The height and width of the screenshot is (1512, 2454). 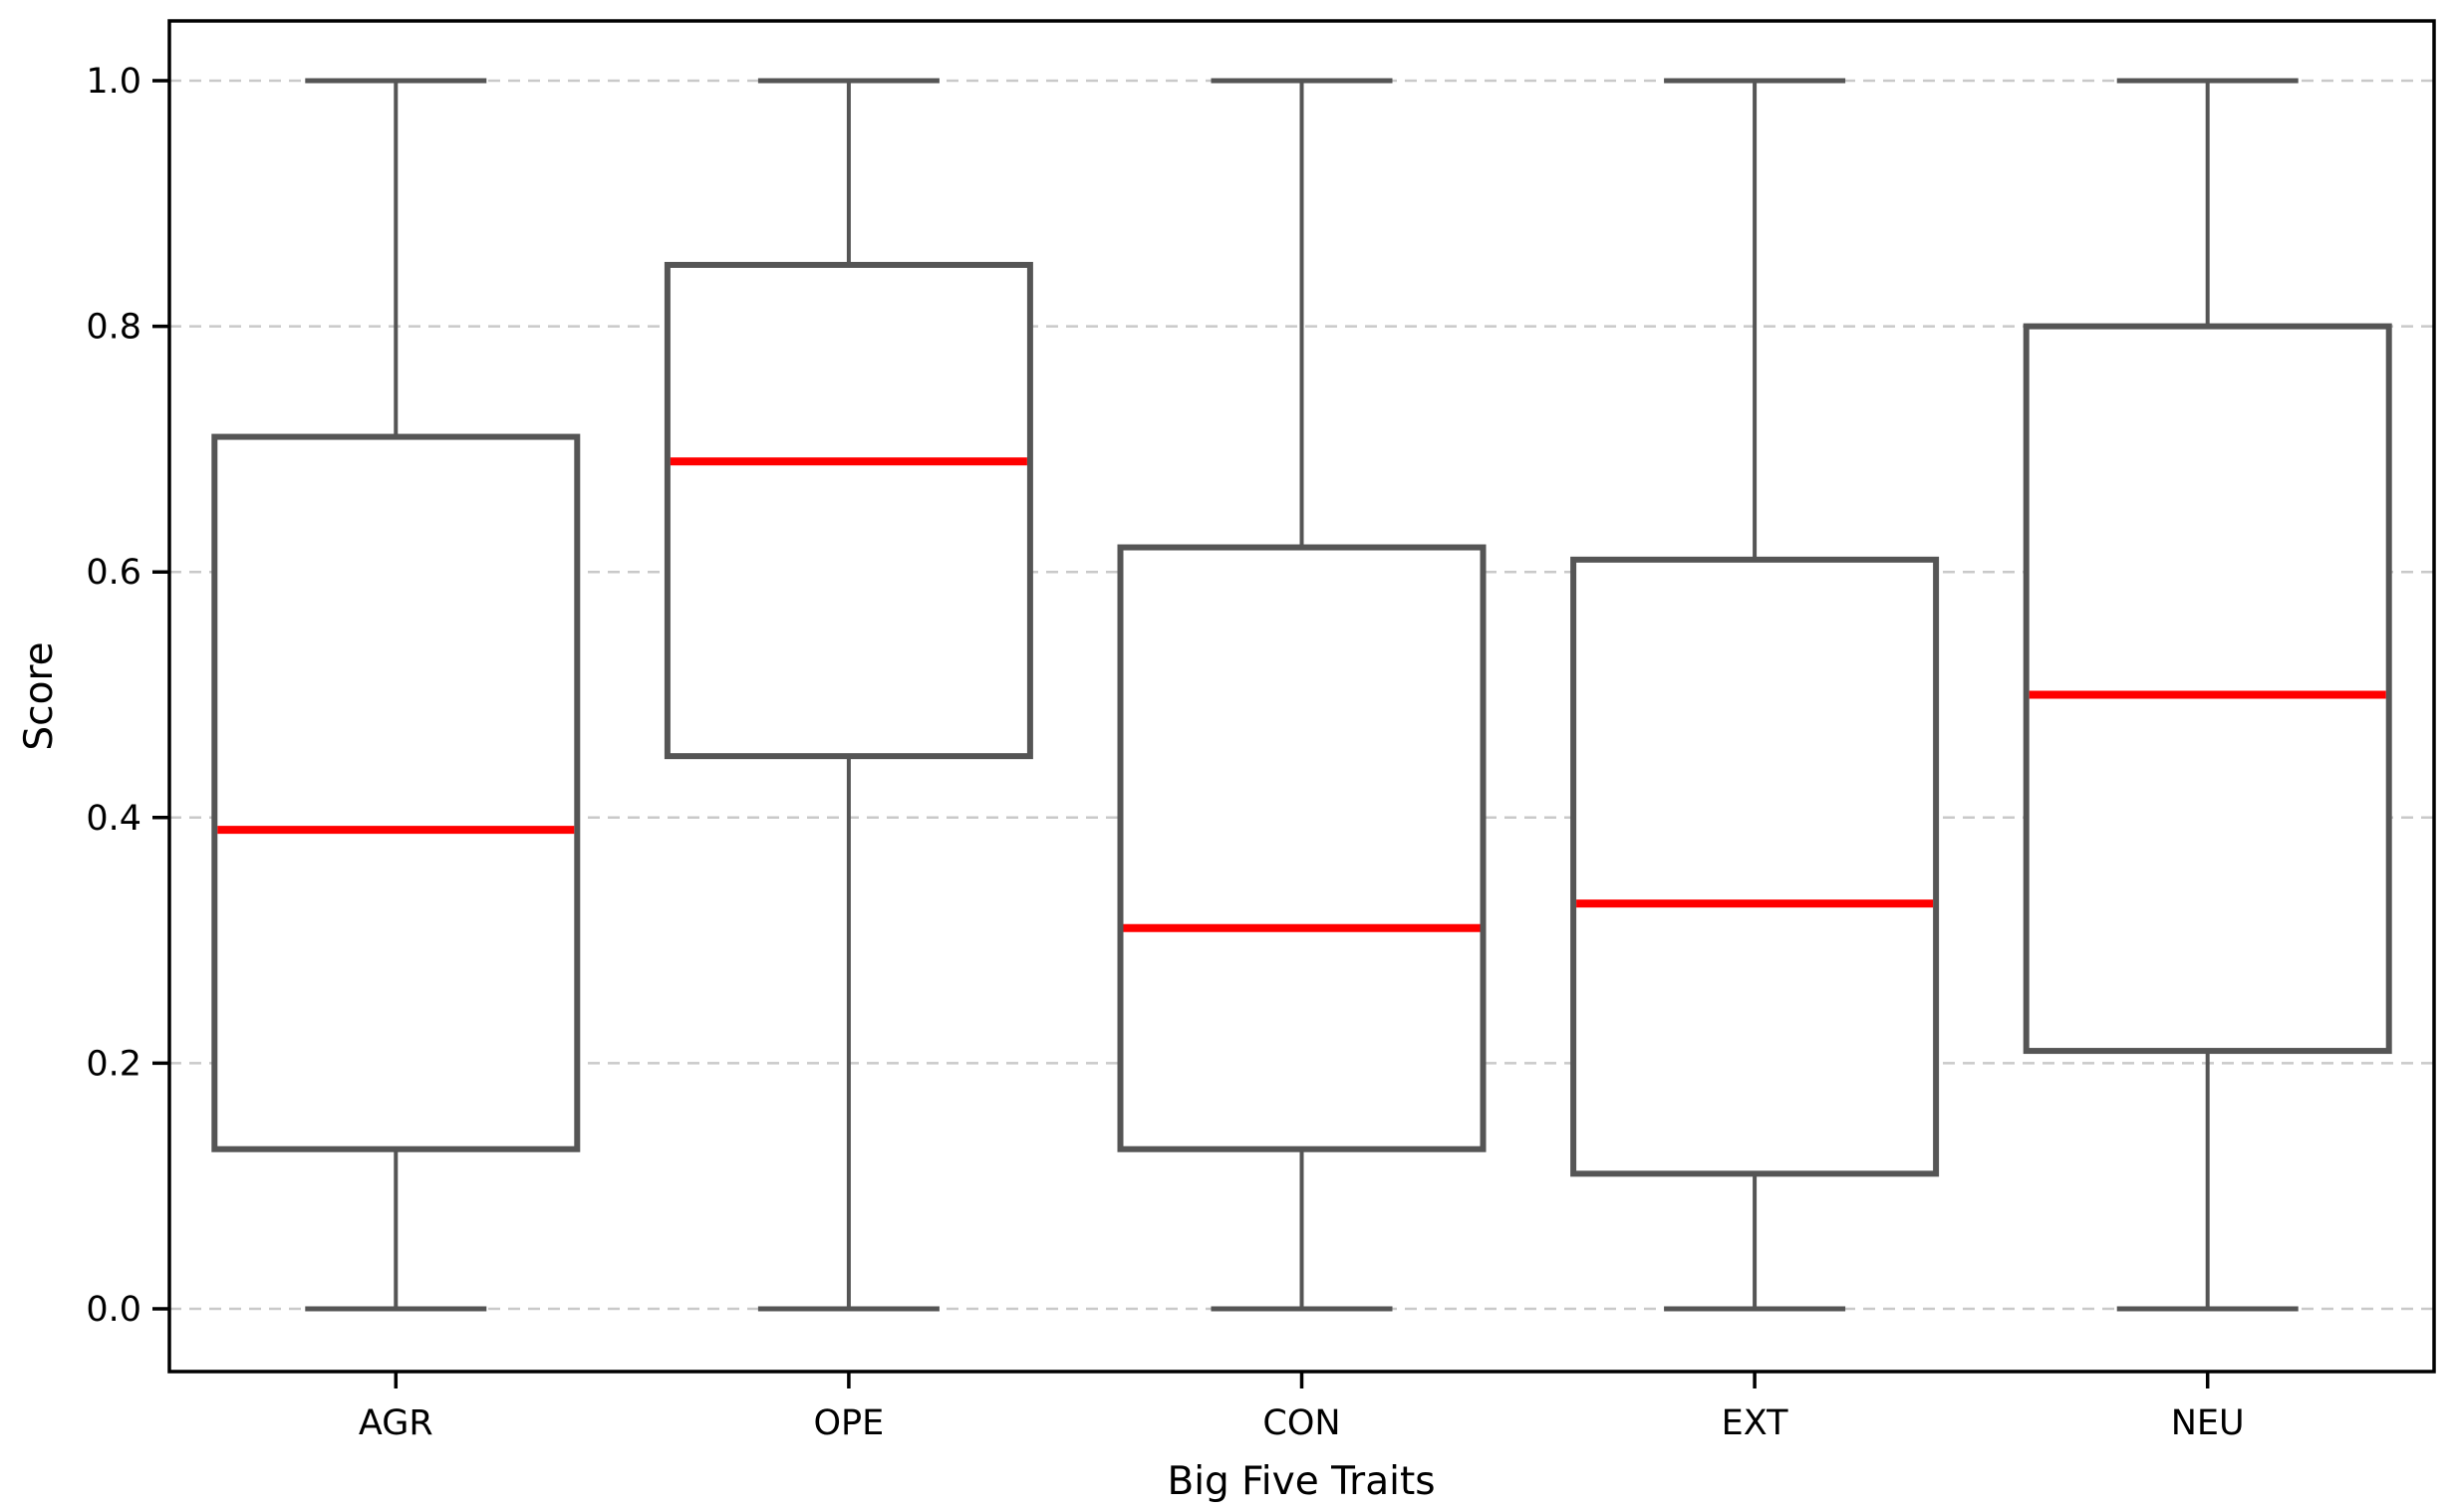 I want to click on box-group-EXT, so click(x=1755, y=695).